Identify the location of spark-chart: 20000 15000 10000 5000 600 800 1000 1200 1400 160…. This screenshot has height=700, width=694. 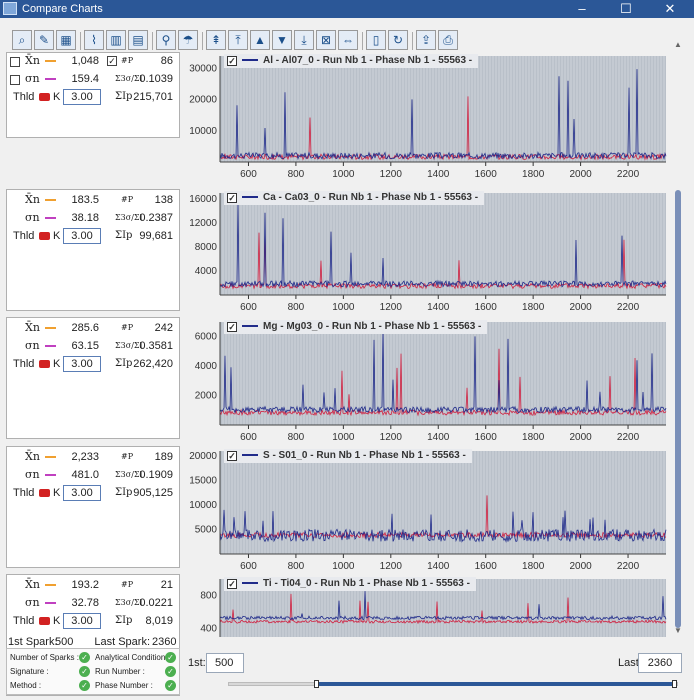
(428, 510).